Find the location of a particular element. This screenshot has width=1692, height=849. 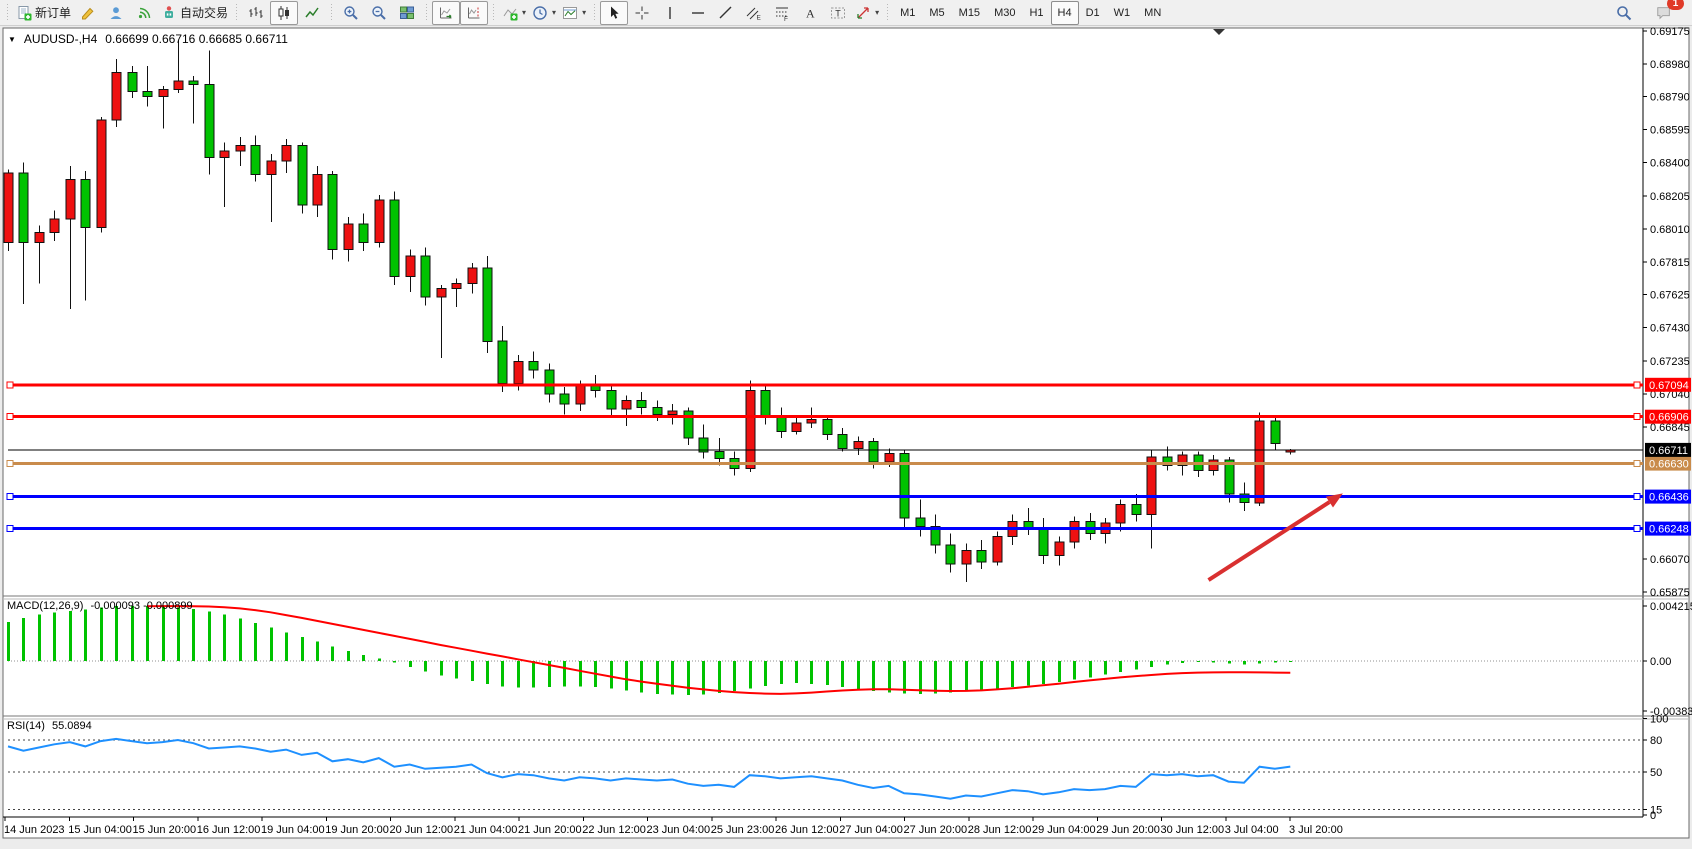

templates-icon is located at coordinates (570, 13).